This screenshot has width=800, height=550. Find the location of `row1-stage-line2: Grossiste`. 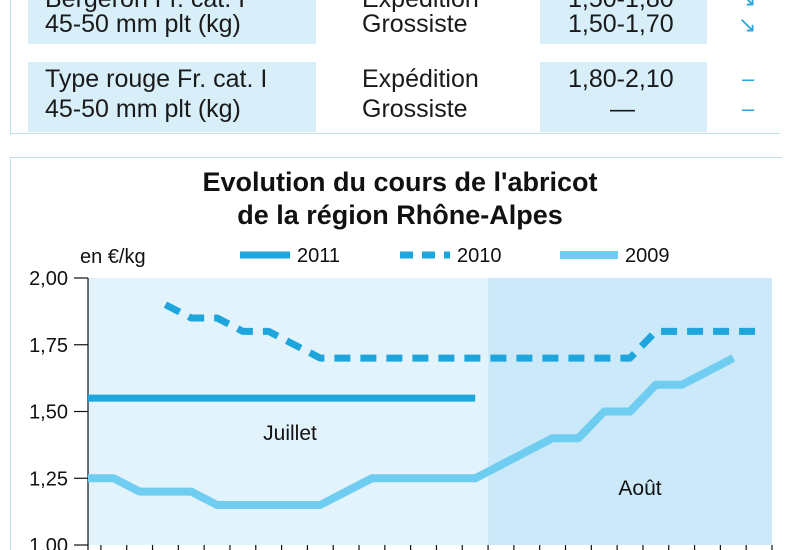

row1-stage-line2: Grossiste is located at coordinates (415, 24).